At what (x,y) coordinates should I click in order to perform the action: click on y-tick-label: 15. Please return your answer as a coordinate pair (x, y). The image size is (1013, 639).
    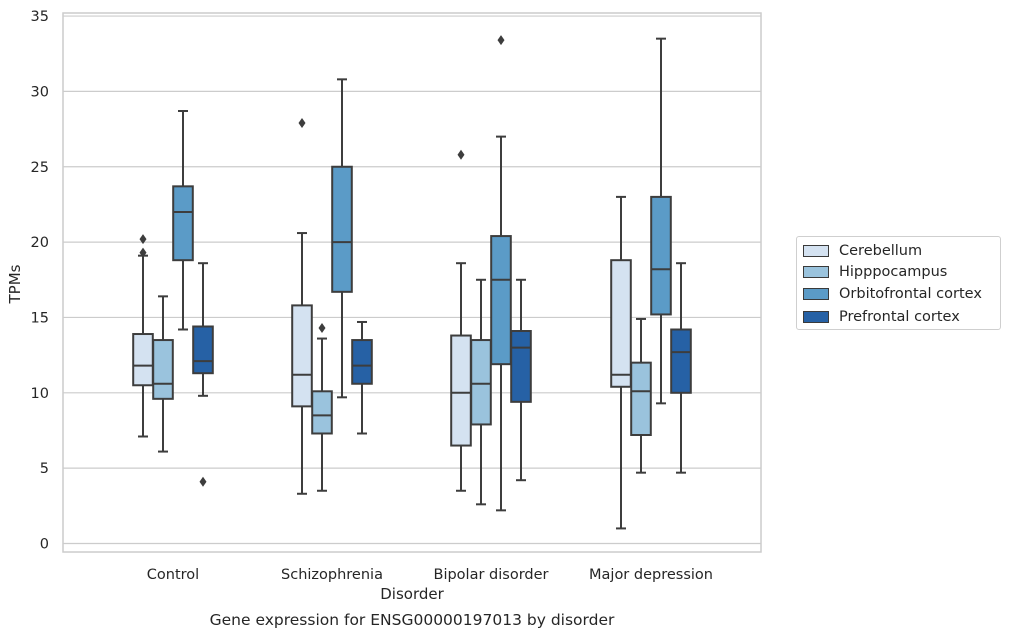
    Looking at the image, I should click on (40, 318).